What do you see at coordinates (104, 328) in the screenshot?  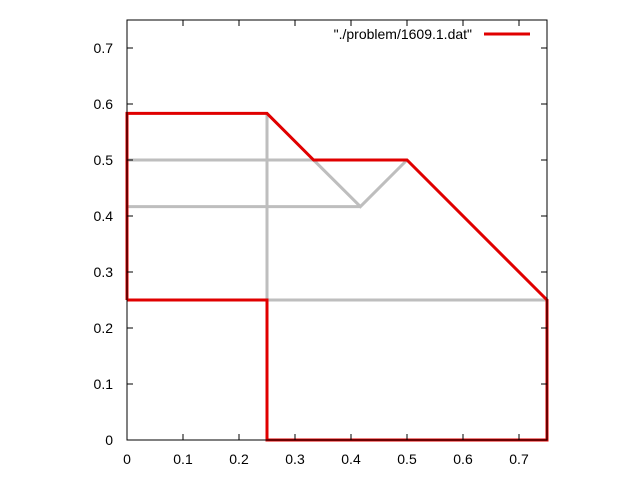 I see `y-tick-label: 0.2` at bounding box center [104, 328].